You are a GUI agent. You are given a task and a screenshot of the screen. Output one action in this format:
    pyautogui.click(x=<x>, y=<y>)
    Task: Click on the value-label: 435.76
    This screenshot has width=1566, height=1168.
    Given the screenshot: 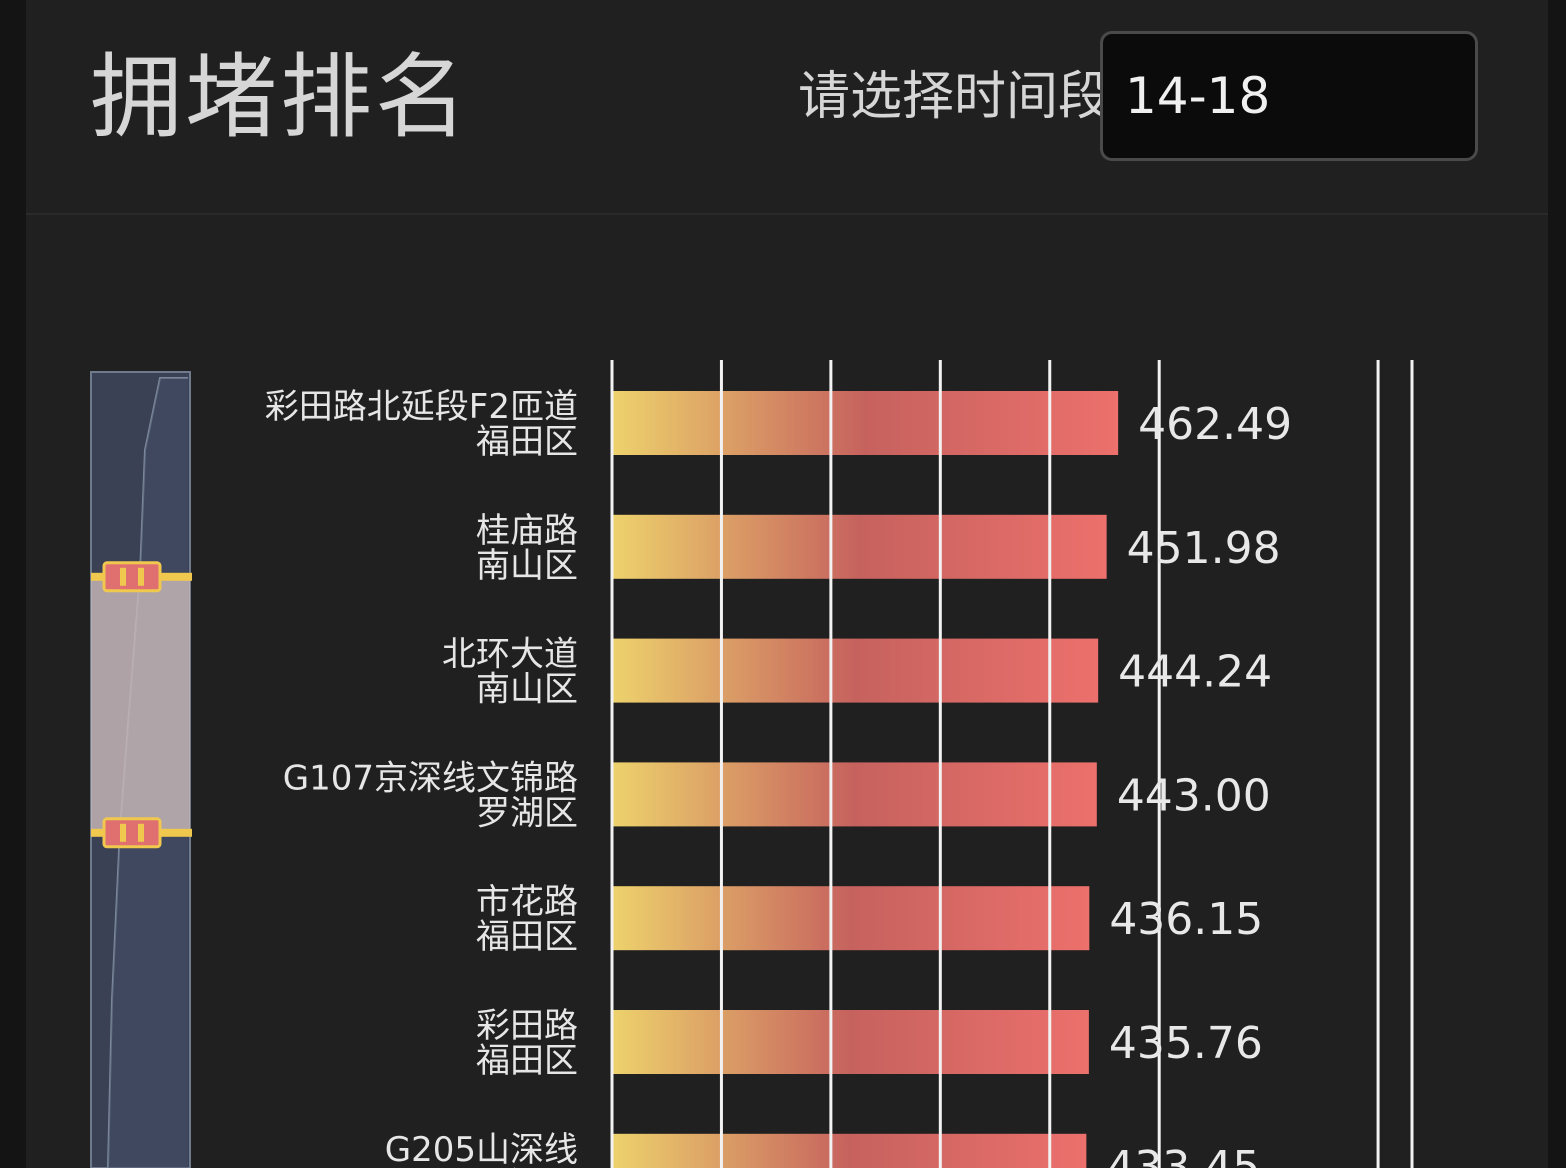 What is the action you would take?
    pyautogui.click(x=1186, y=1043)
    